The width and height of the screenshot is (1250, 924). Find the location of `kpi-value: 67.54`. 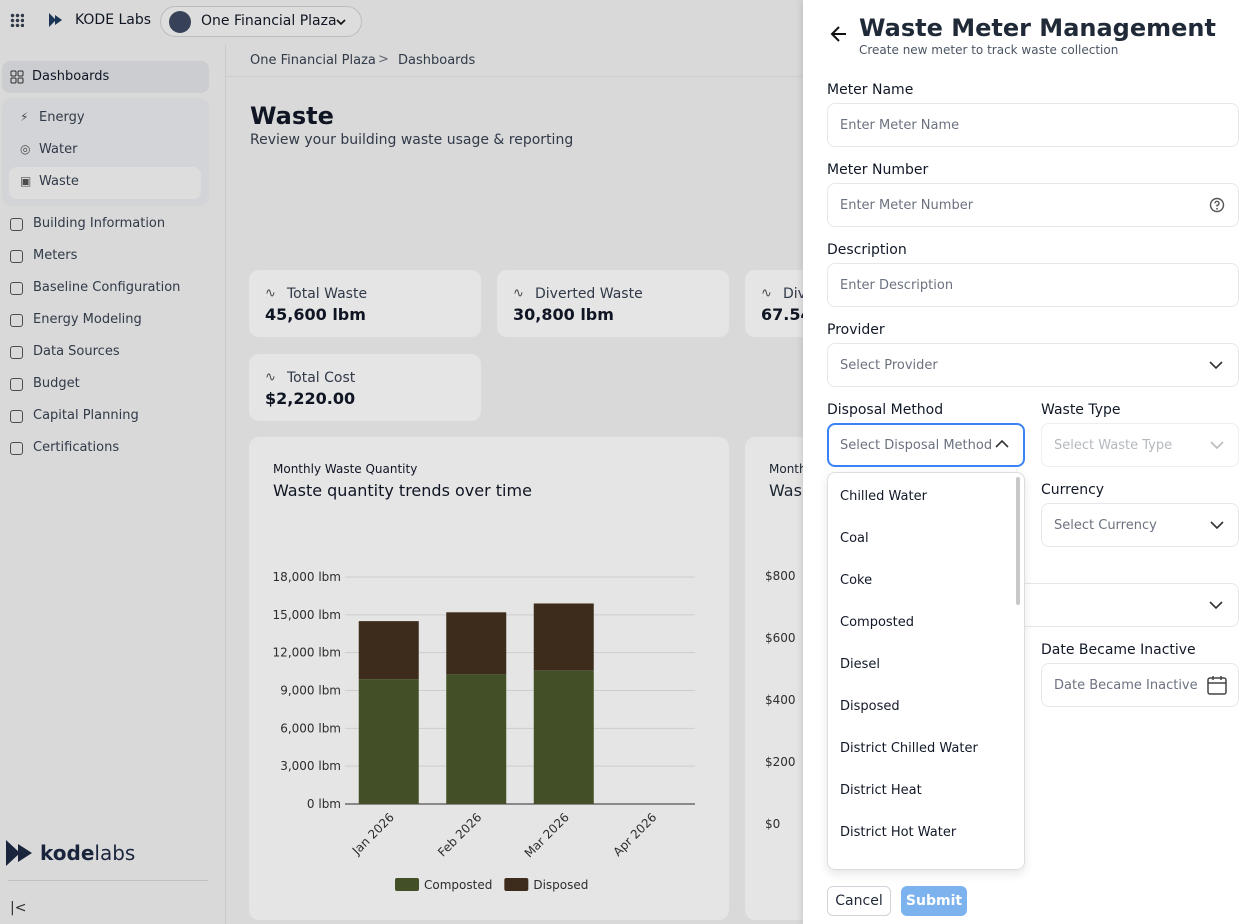

kpi-value: 67.54 is located at coordinates (786, 314).